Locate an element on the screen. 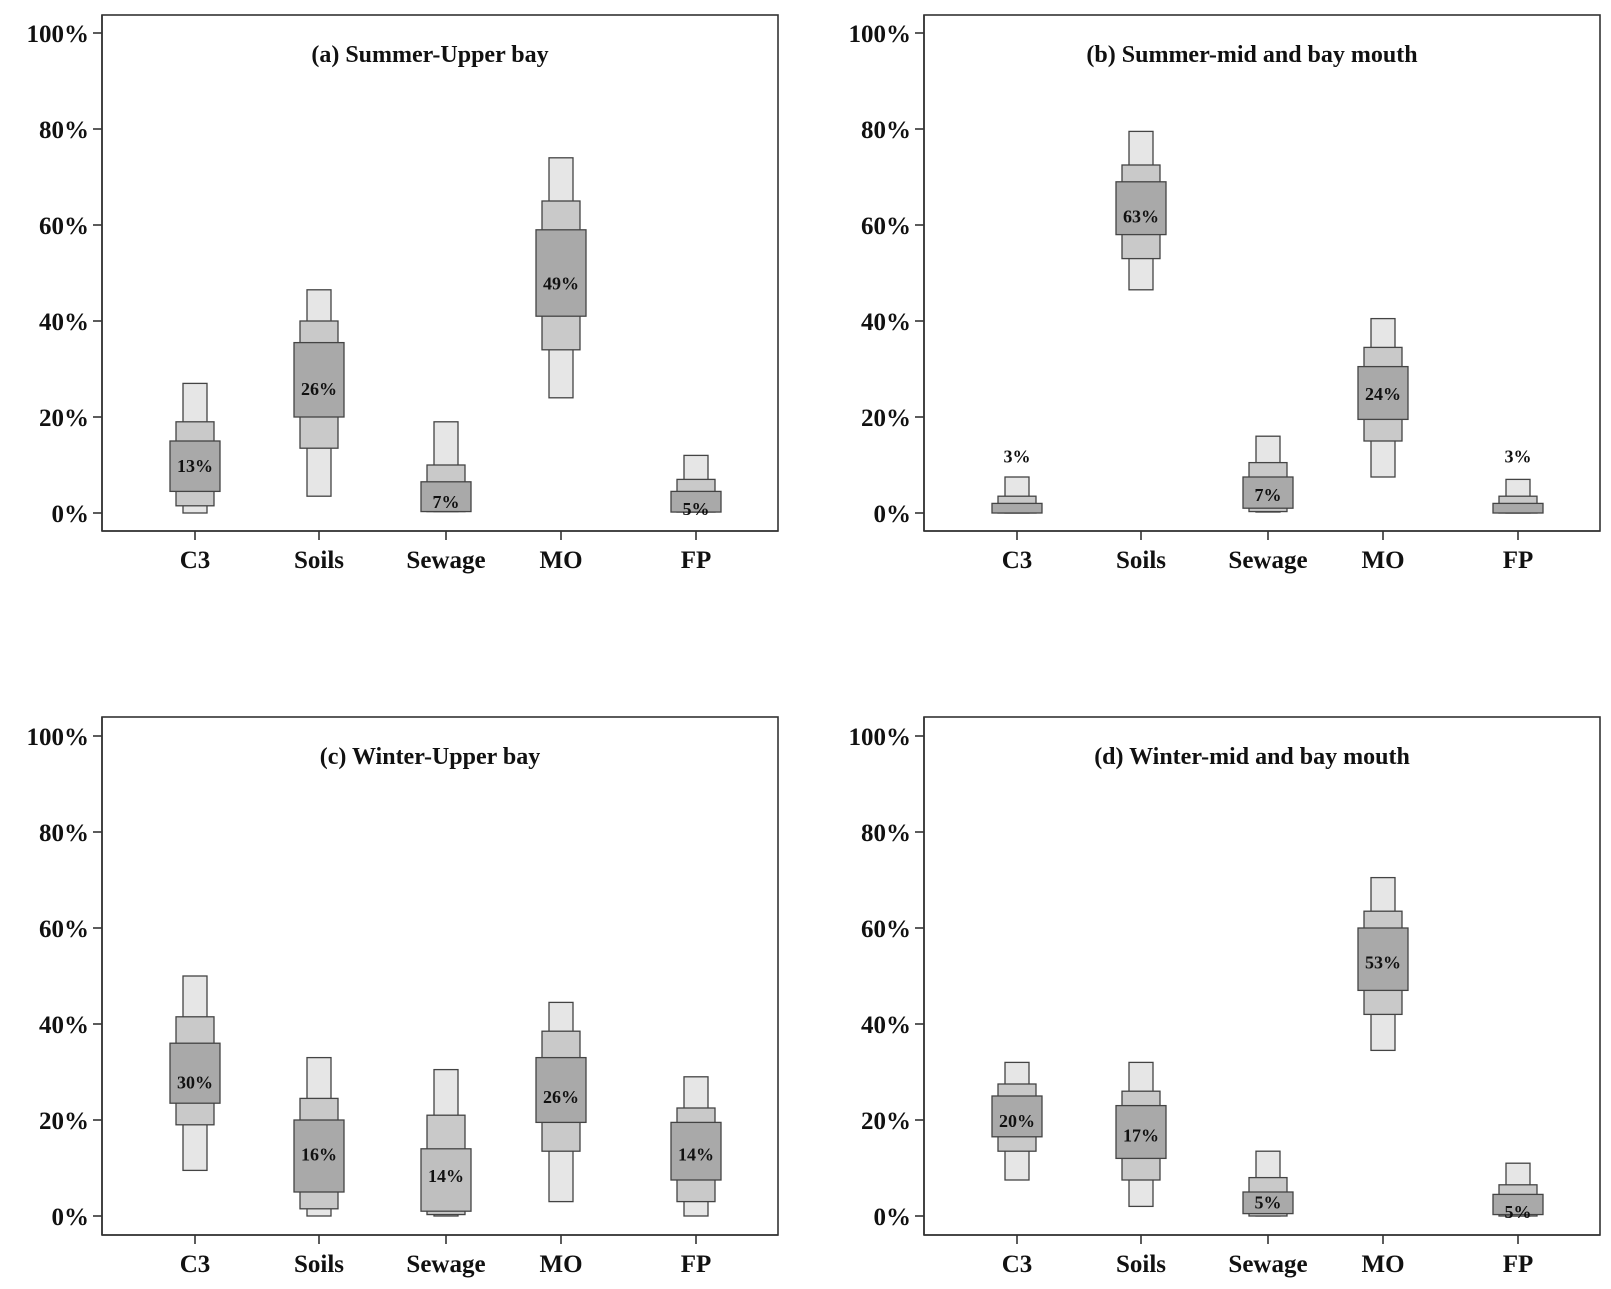 The width and height of the screenshot is (1611, 1289). chart-title: (c) Winter-Upper bay is located at coordinates (430, 757).